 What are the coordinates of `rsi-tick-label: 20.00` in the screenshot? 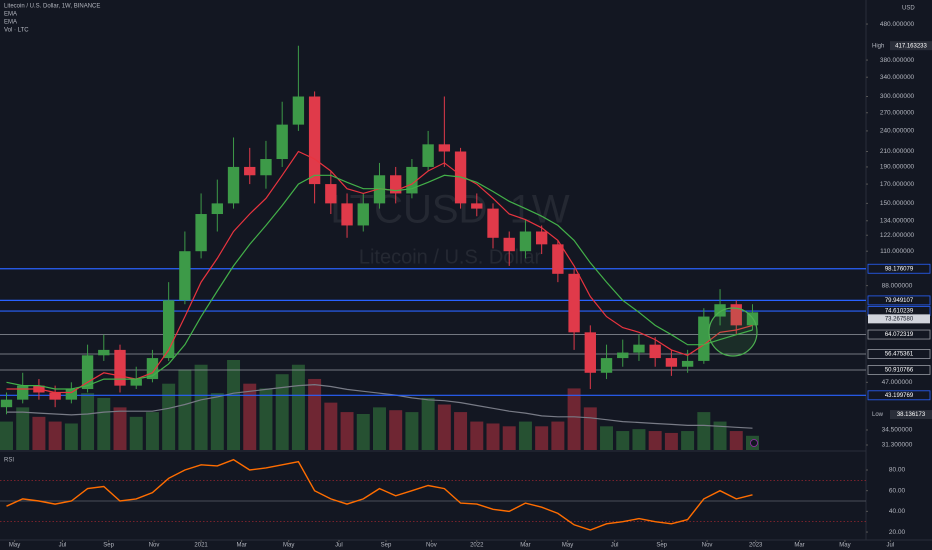 It's located at (897, 532).